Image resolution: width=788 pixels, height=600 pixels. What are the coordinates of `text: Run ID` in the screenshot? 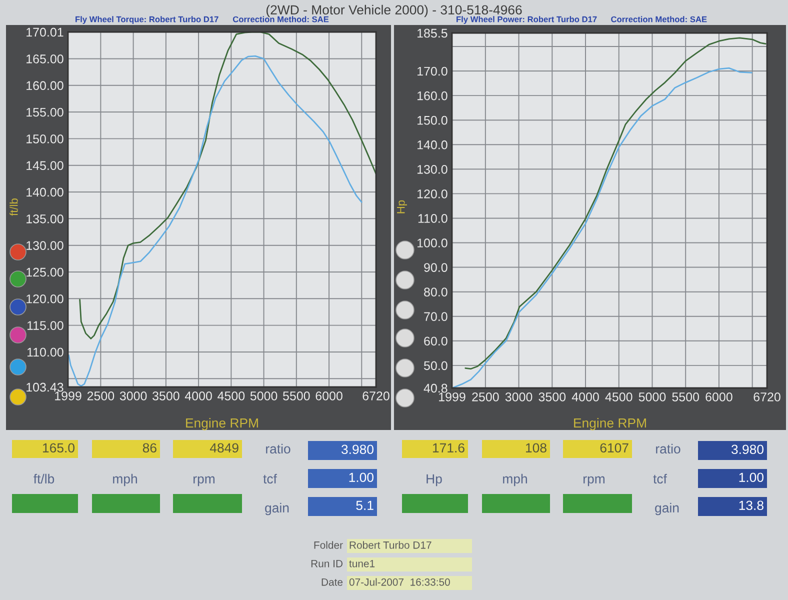 It's located at (327, 564).